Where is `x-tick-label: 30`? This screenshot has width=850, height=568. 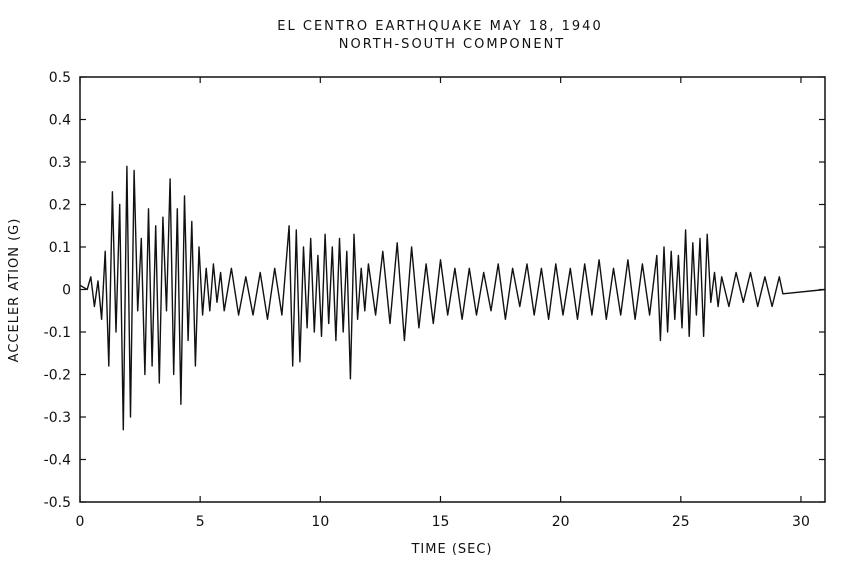
x-tick-label: 30 is located at coordinates (801, 522).